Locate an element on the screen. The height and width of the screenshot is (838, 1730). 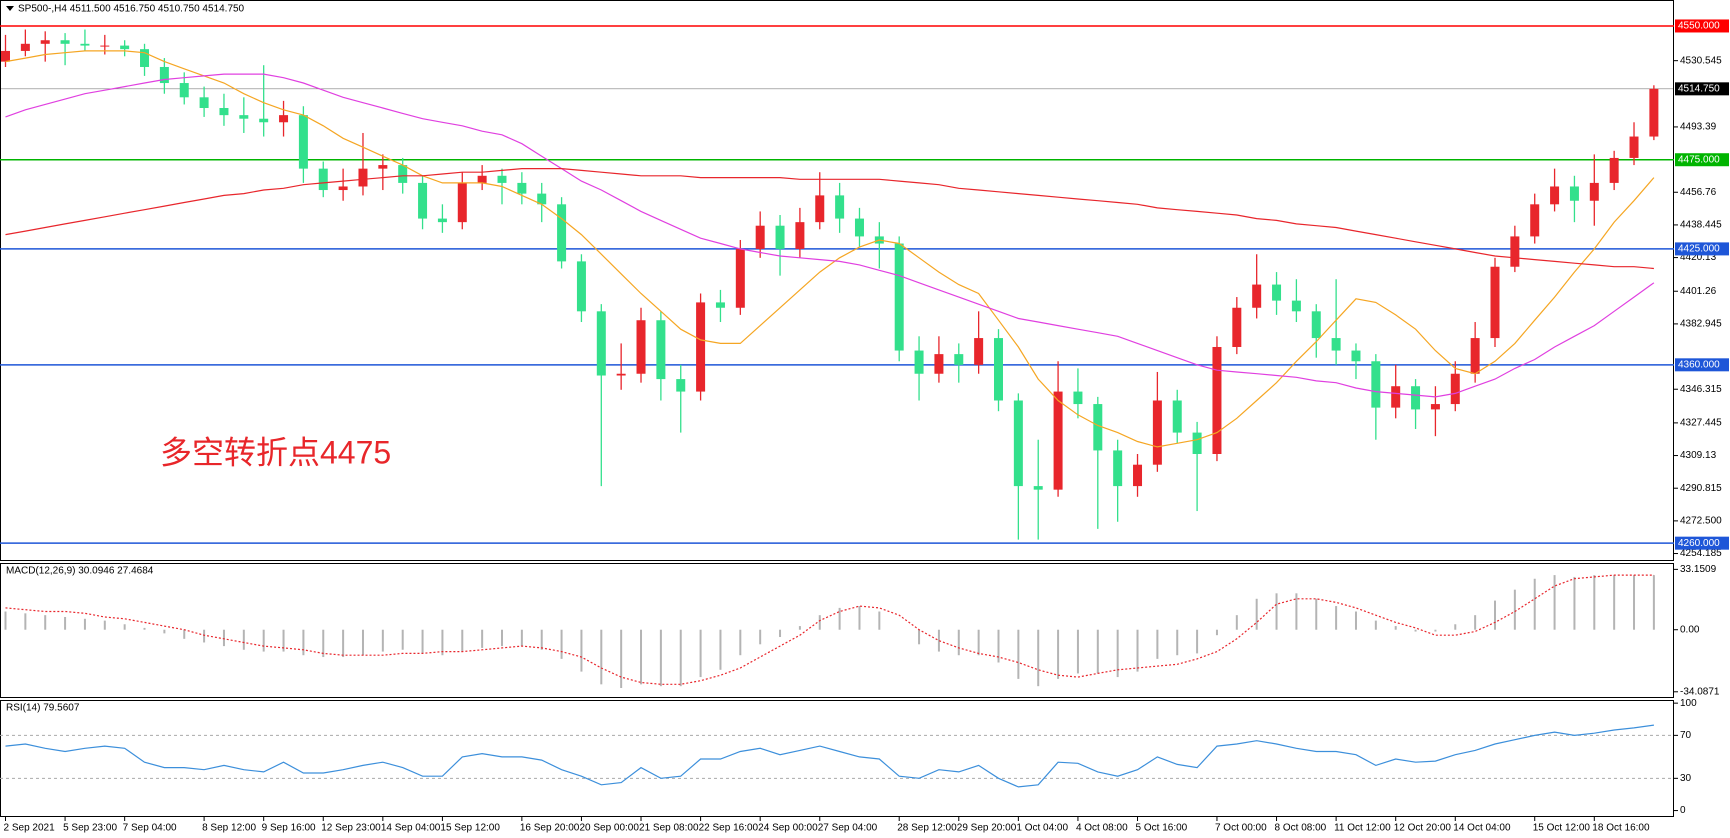
rsi-line is located at coordinates (829, 756).